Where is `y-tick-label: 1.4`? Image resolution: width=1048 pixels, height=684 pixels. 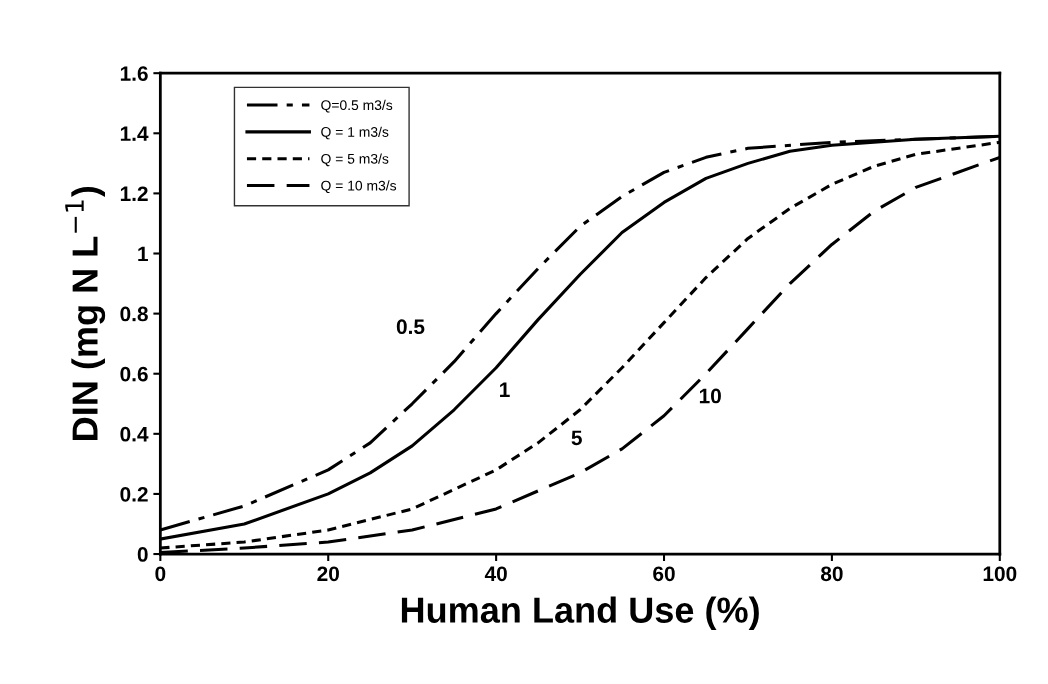 y-tick-label: 1.4 is located at coordinates (134, 133).